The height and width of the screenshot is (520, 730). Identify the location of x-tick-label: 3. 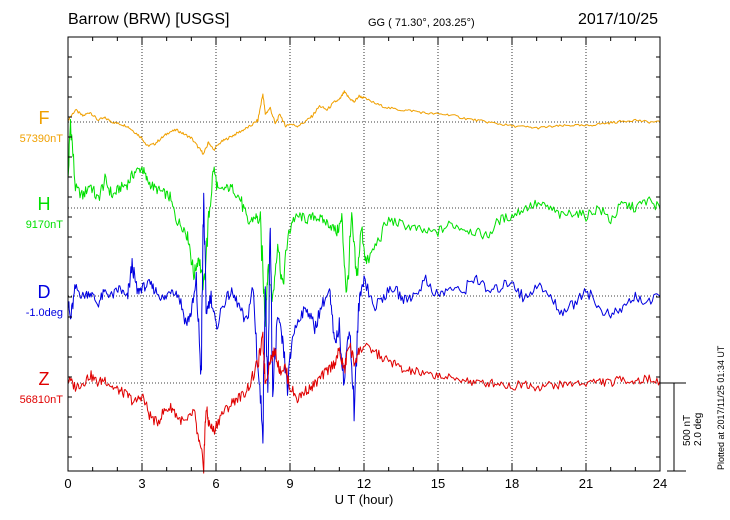
(141, 483).